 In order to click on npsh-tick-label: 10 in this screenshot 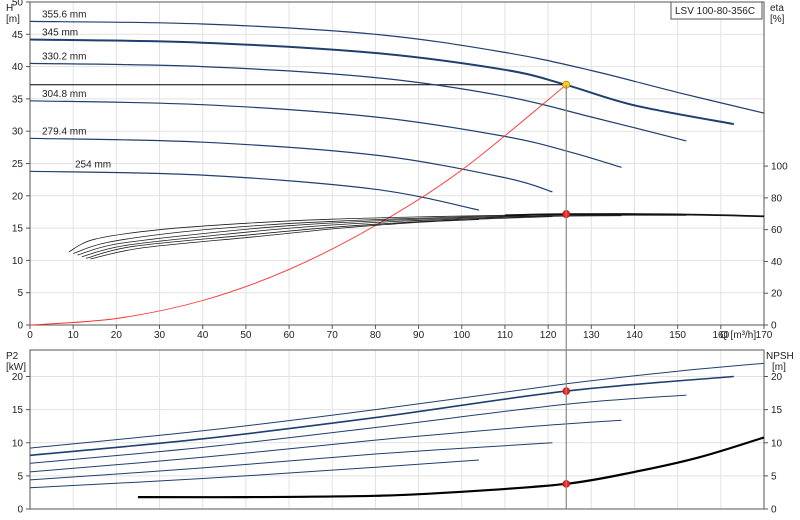, I will do `click(777, 443)`.